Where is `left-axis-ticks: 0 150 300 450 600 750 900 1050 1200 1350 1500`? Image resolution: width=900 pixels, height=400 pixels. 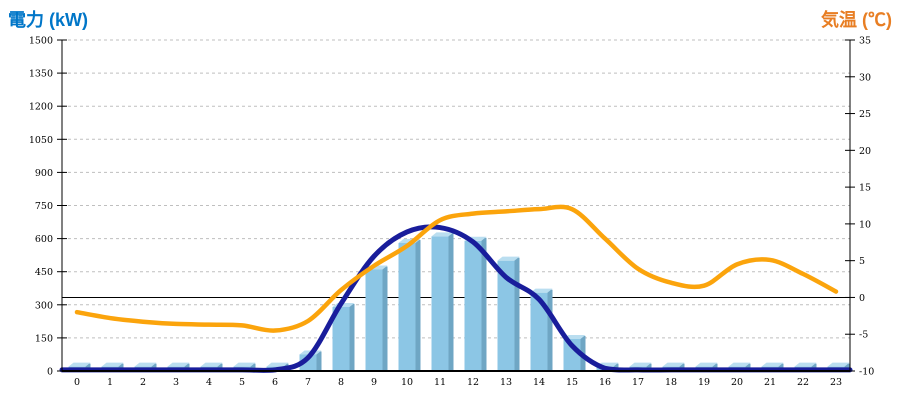
left-axis-ticks: 0 150 300 450 600 750 900 1050 1200 1350 1500 is located at coordinates (48, 207).